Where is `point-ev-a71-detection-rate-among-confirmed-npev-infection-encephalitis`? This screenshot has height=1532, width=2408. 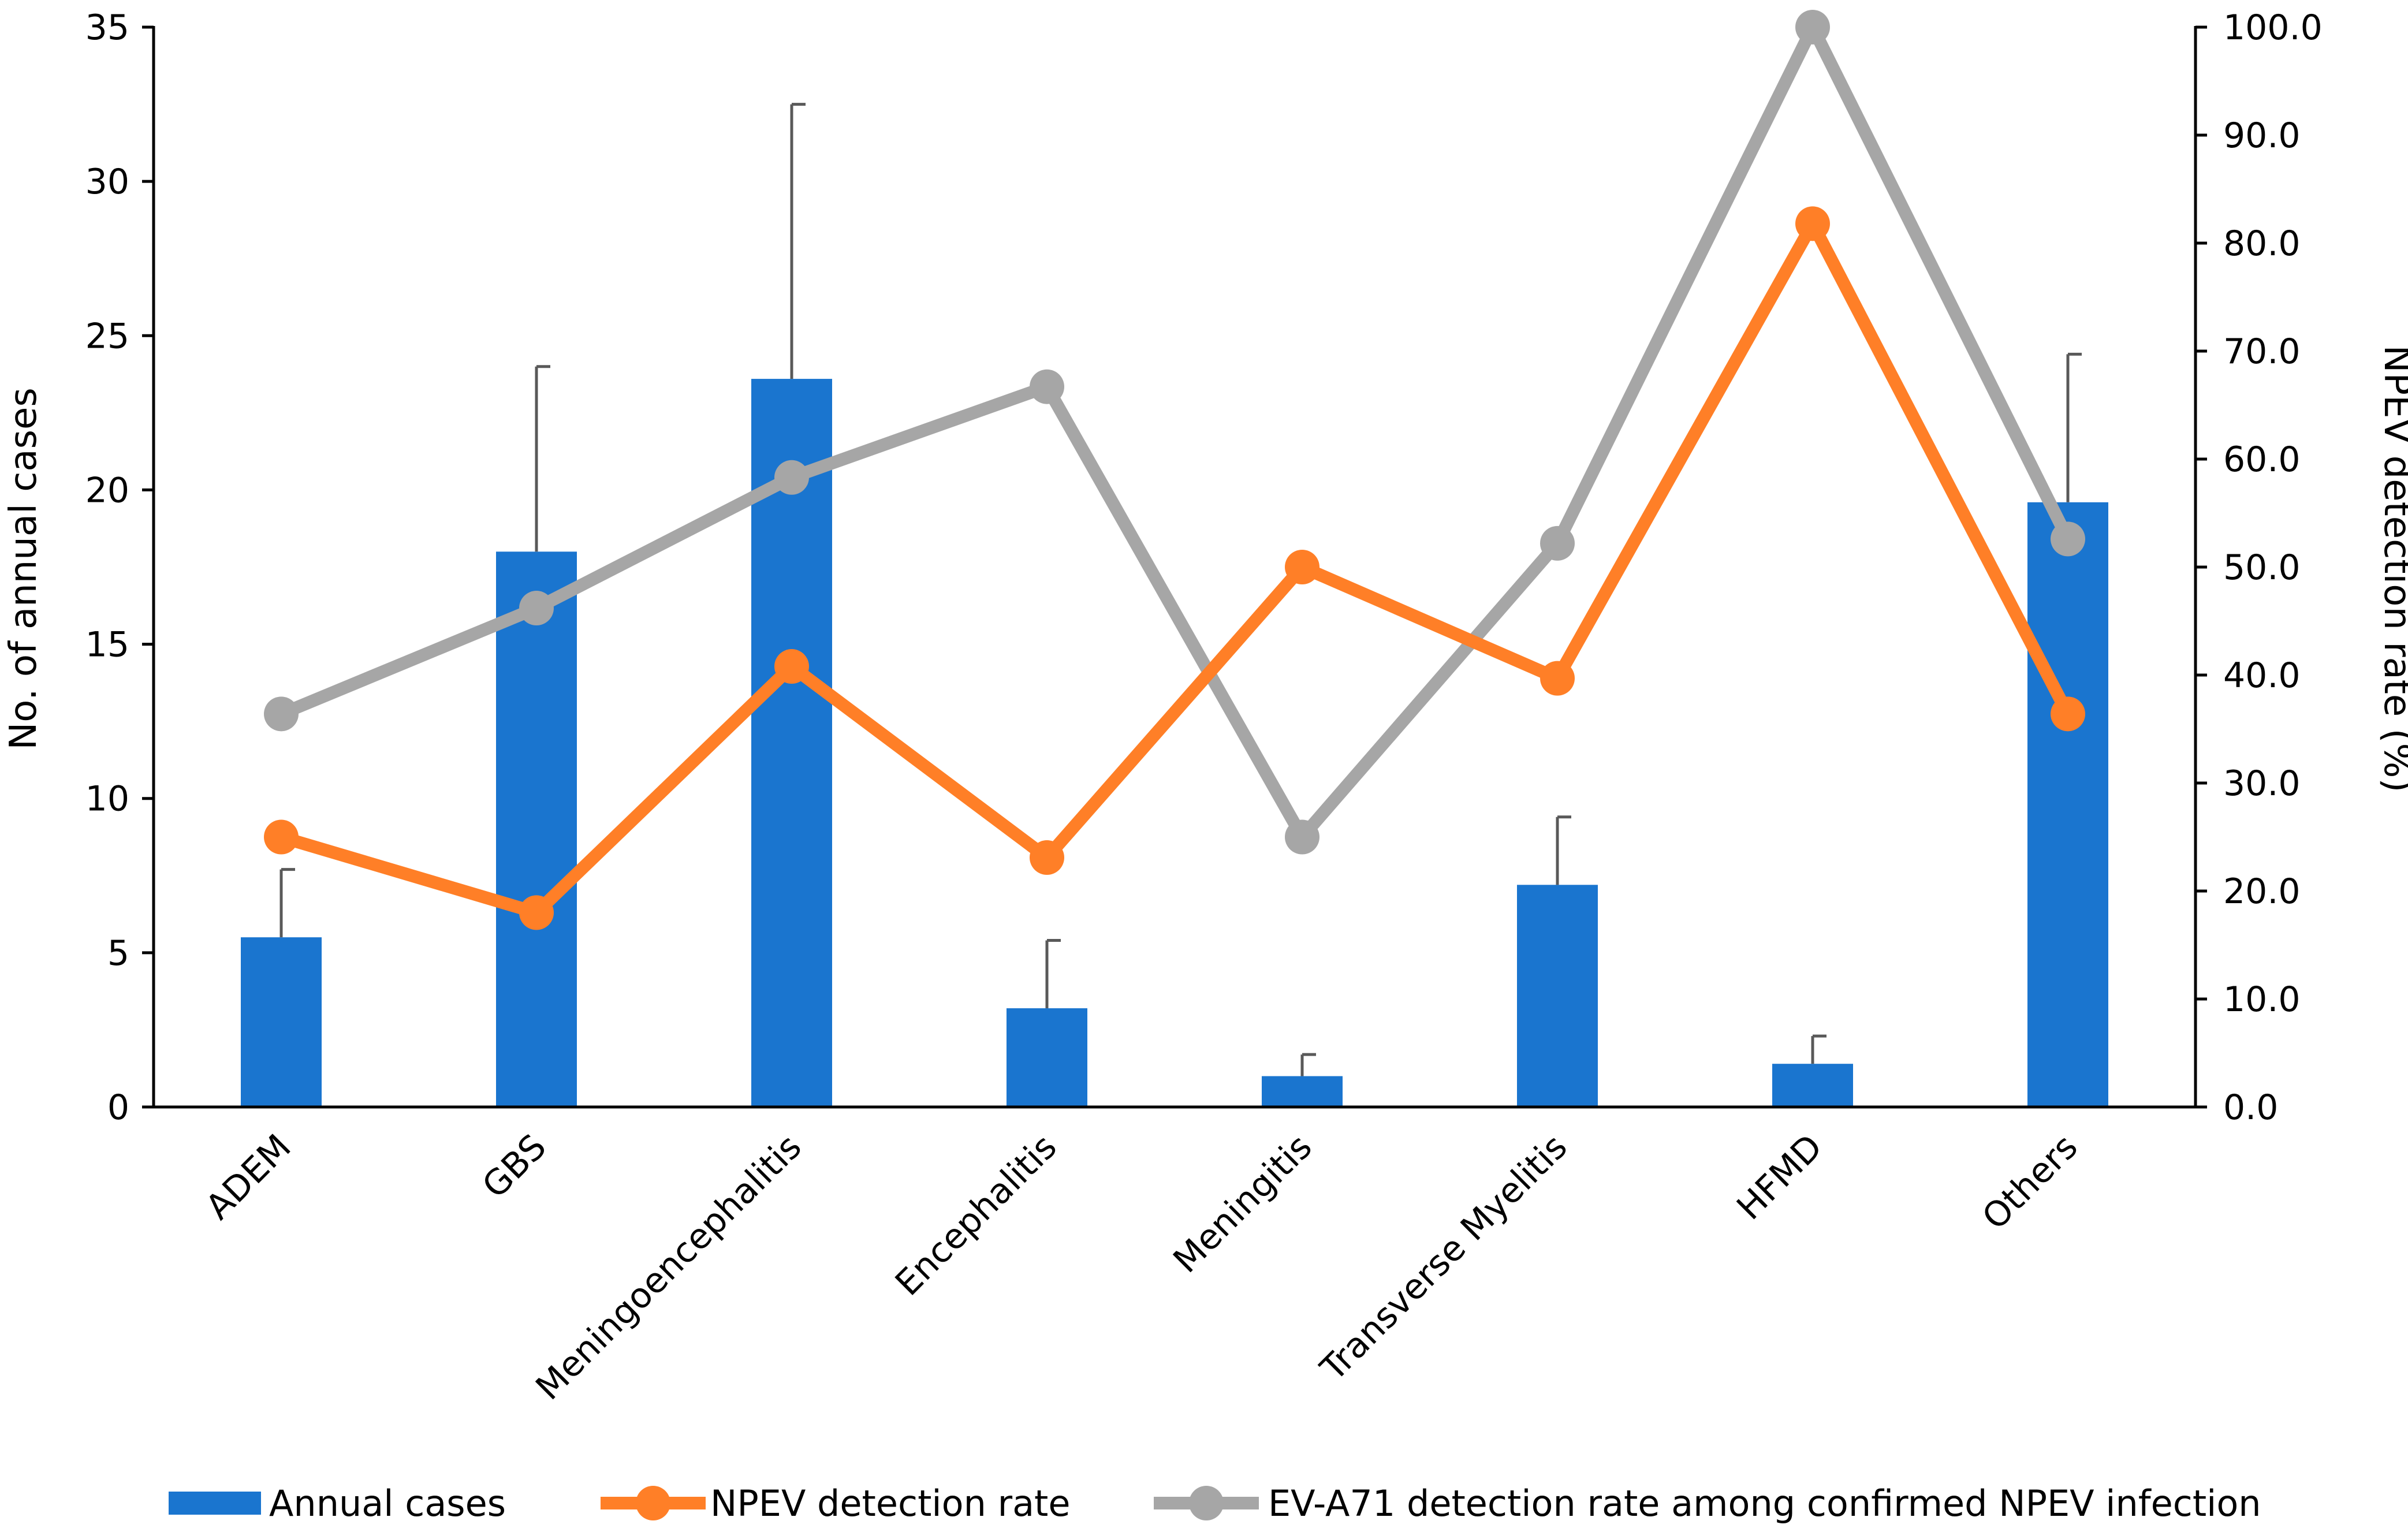 point-ev-a71-detection-rate-among-confirmed-npev-infection-encephalitis is located at coordinates (1047, 387).